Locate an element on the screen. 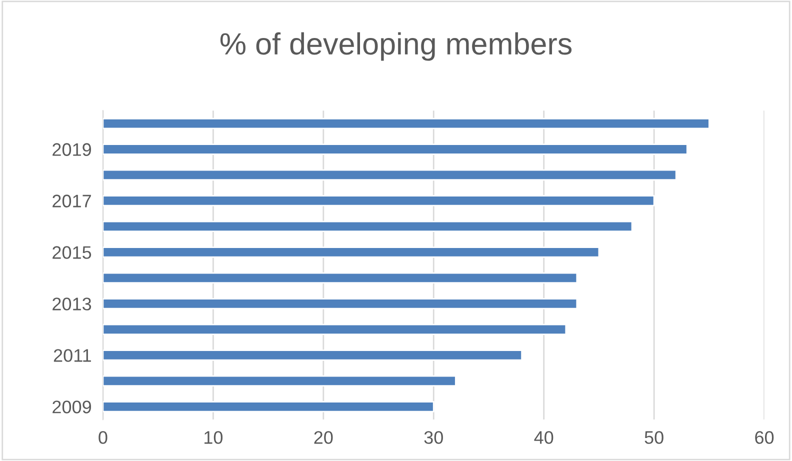 The width and height of the screenshot is (792, 461). y-tick-label: 2009 is located at coordinates (71, 407).